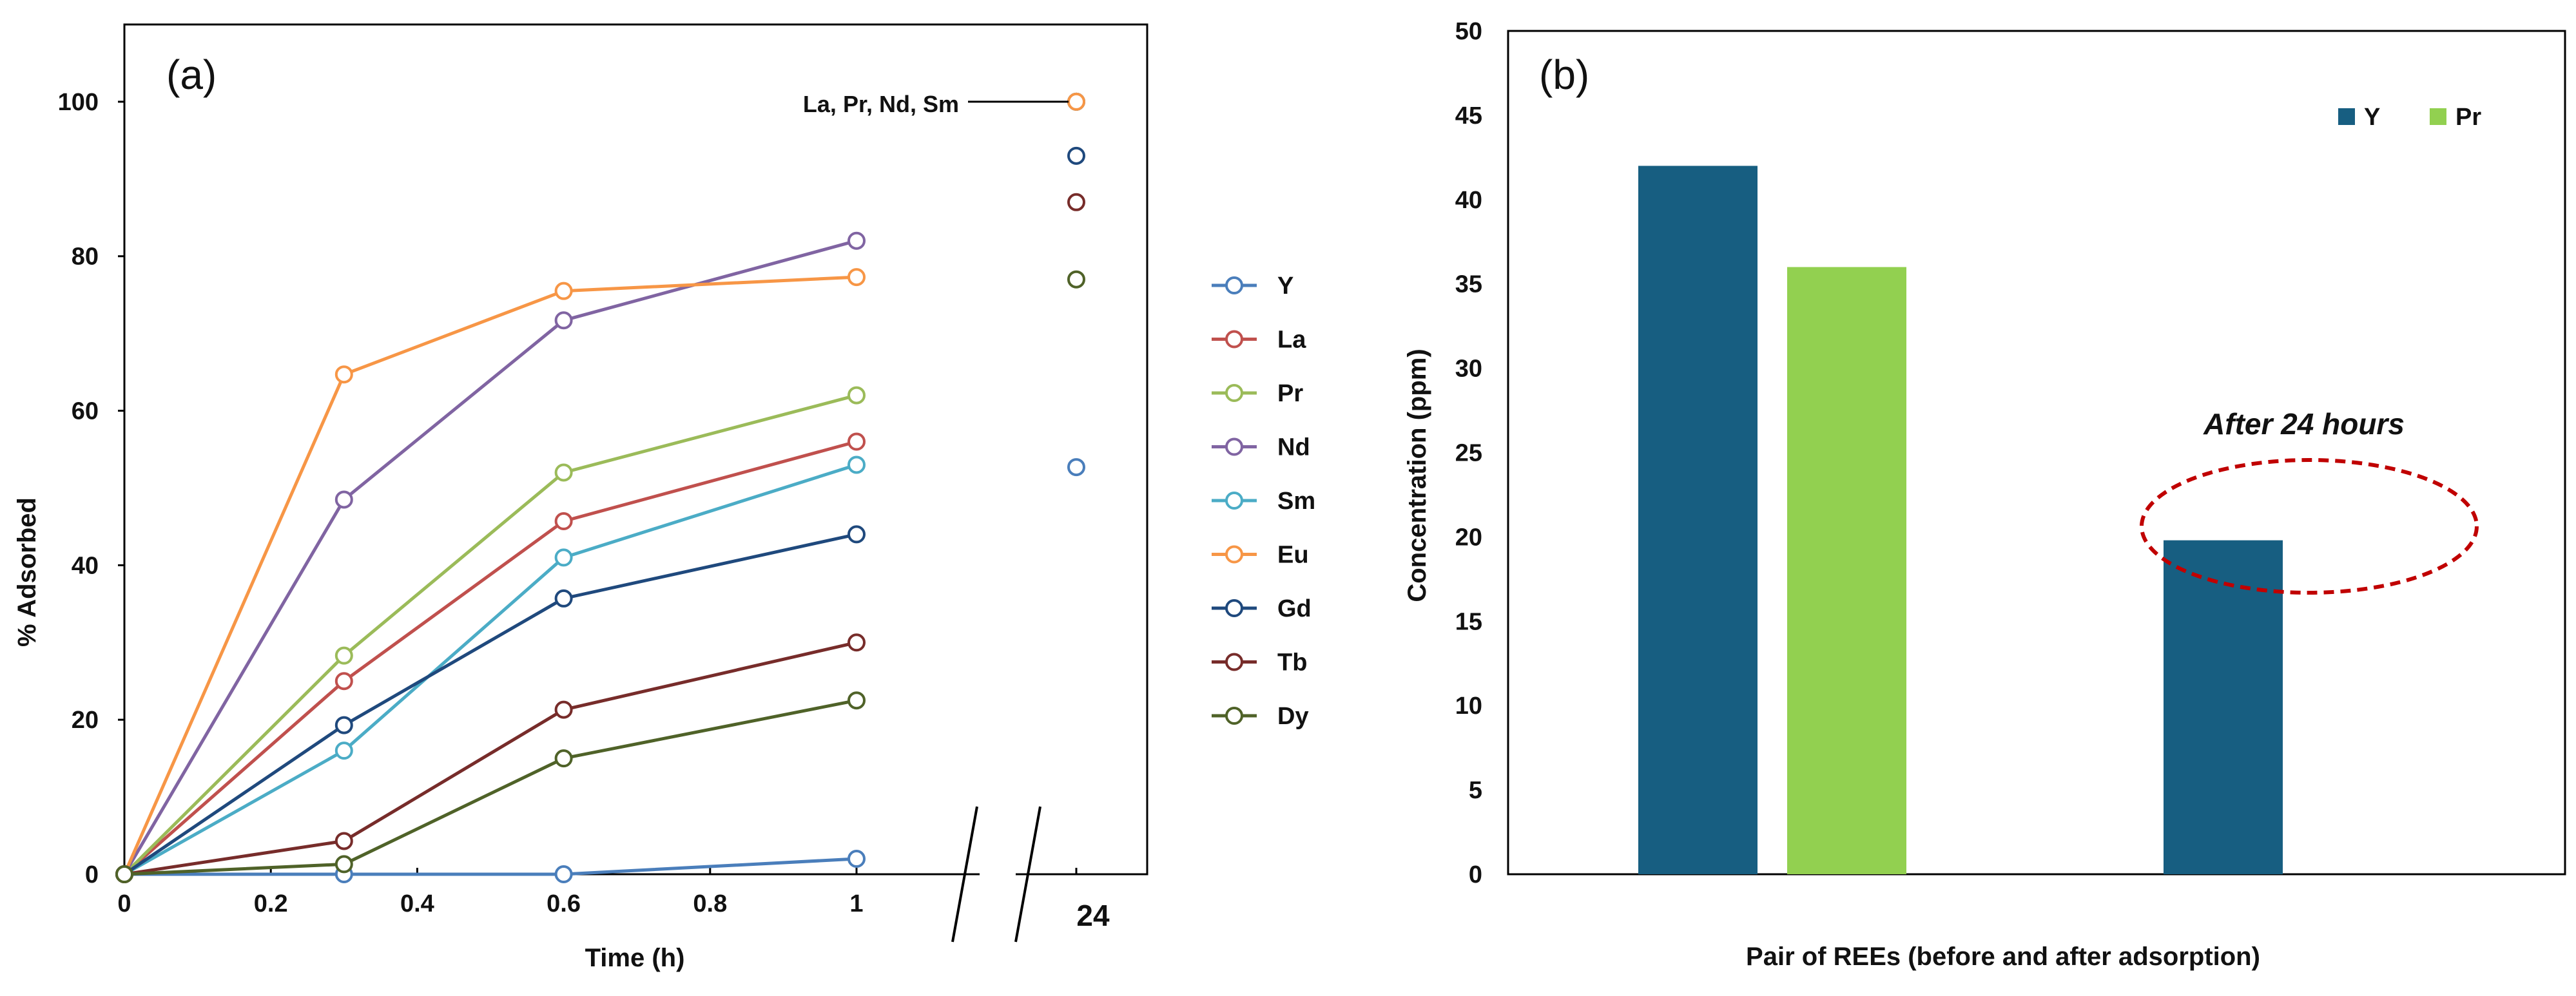 This screenshot has height=996, width=2576. What do you see at coordinates (92, 875) in the screenshot?
I see `y-tick-label-a: 0` at bounding box center [92, 875].